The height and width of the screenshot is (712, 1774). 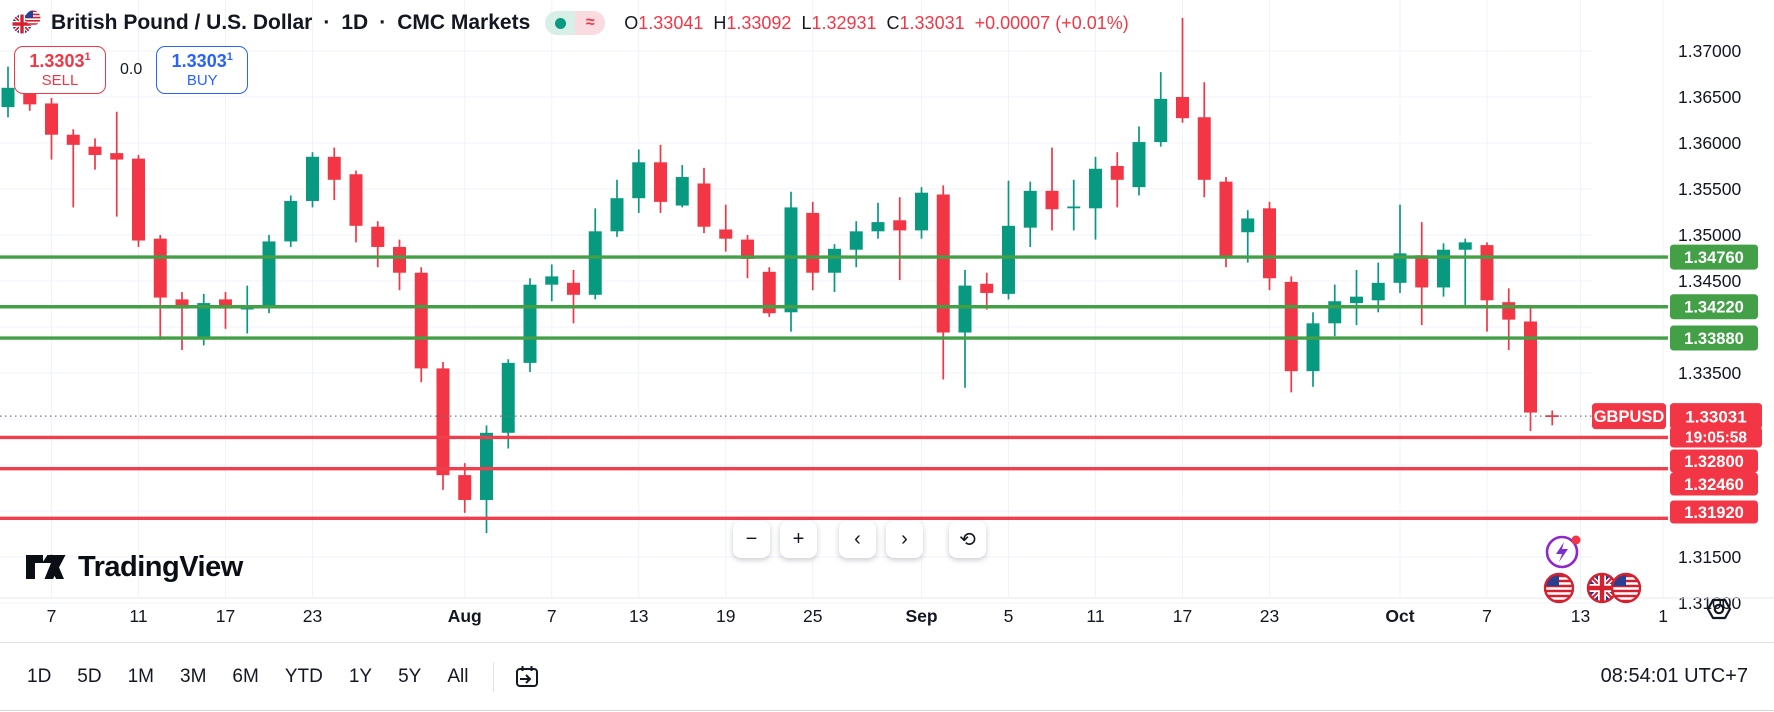 What do you see at coordinates (1615, 590) in the screenshot?
I see `gbpusd-pair-flags-icon` at bounding box center [1615, 590].